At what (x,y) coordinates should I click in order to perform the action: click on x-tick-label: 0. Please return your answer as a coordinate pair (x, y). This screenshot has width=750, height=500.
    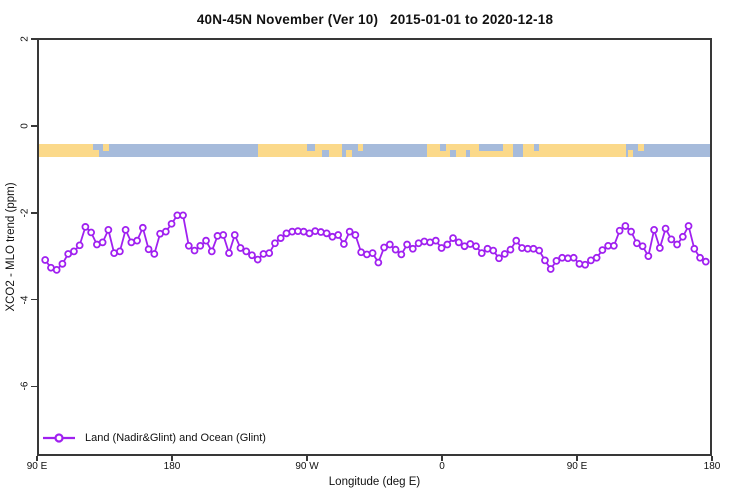
    Looking at the image, I should click on (442, 466).